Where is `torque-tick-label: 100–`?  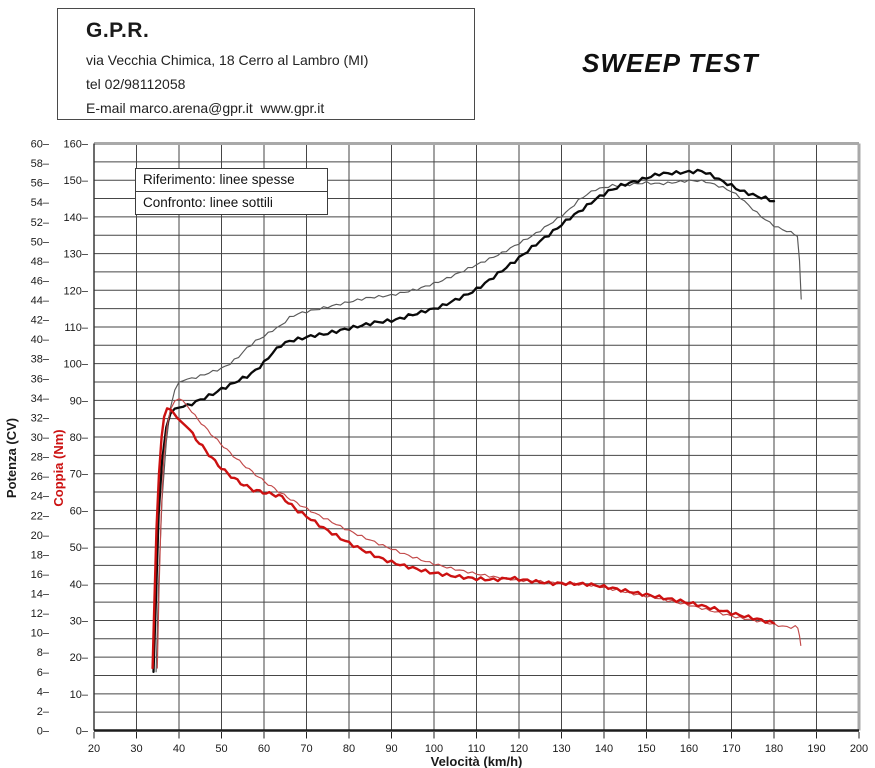
torque-tick-label: 100– is located at coordinates (76, 365).